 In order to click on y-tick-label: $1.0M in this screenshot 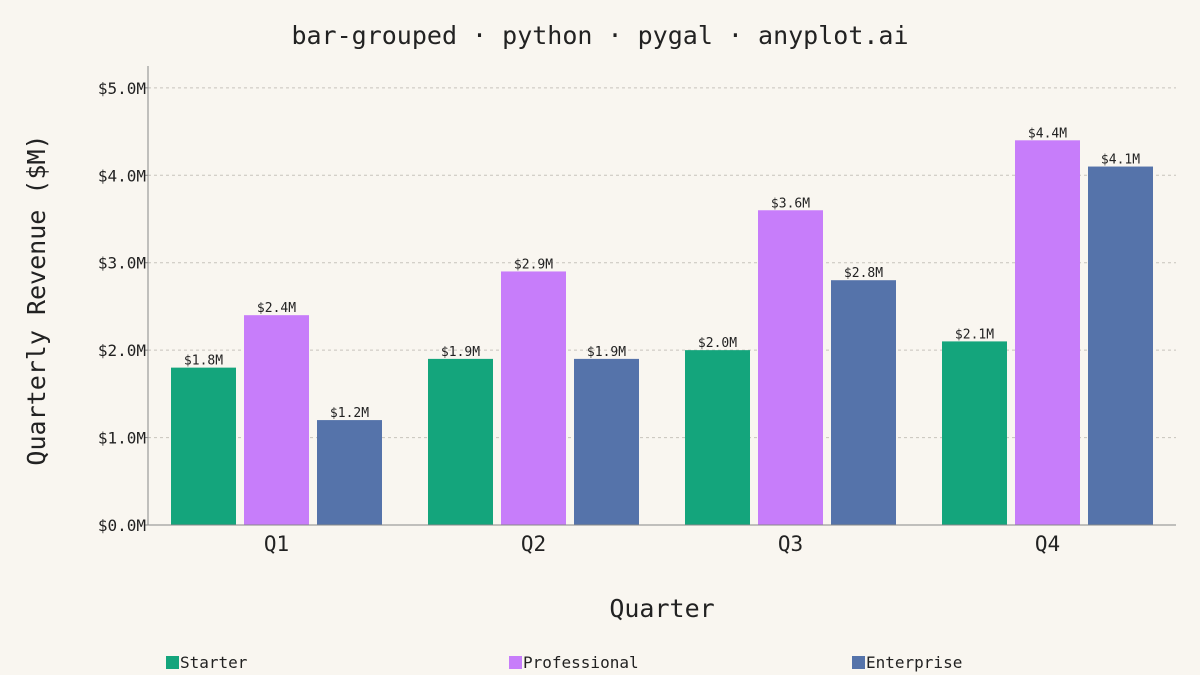, I will do `click(122, 438)`.